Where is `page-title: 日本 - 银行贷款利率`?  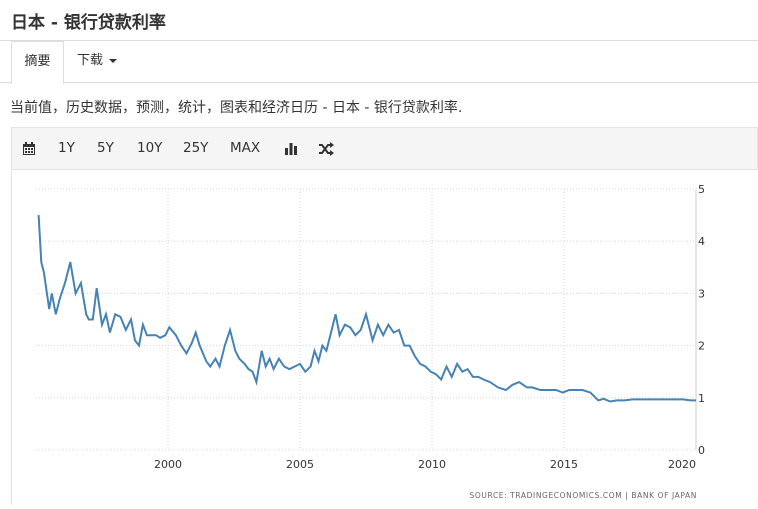
page-title: 日本 - 银行贷款利率 is located at coordinates (88, 23).